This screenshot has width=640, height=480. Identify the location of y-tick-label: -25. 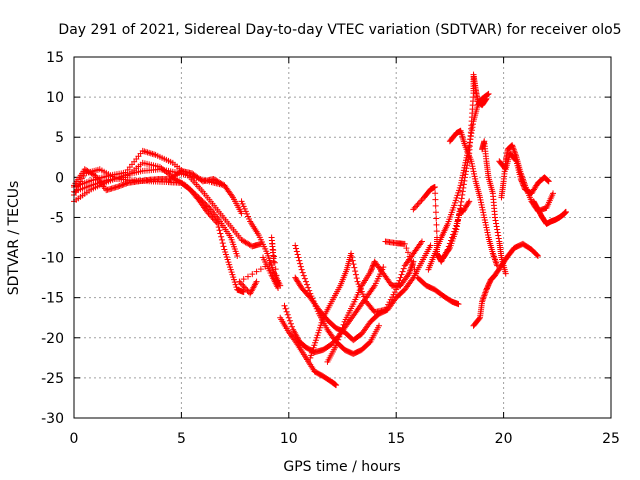
(52, 379).